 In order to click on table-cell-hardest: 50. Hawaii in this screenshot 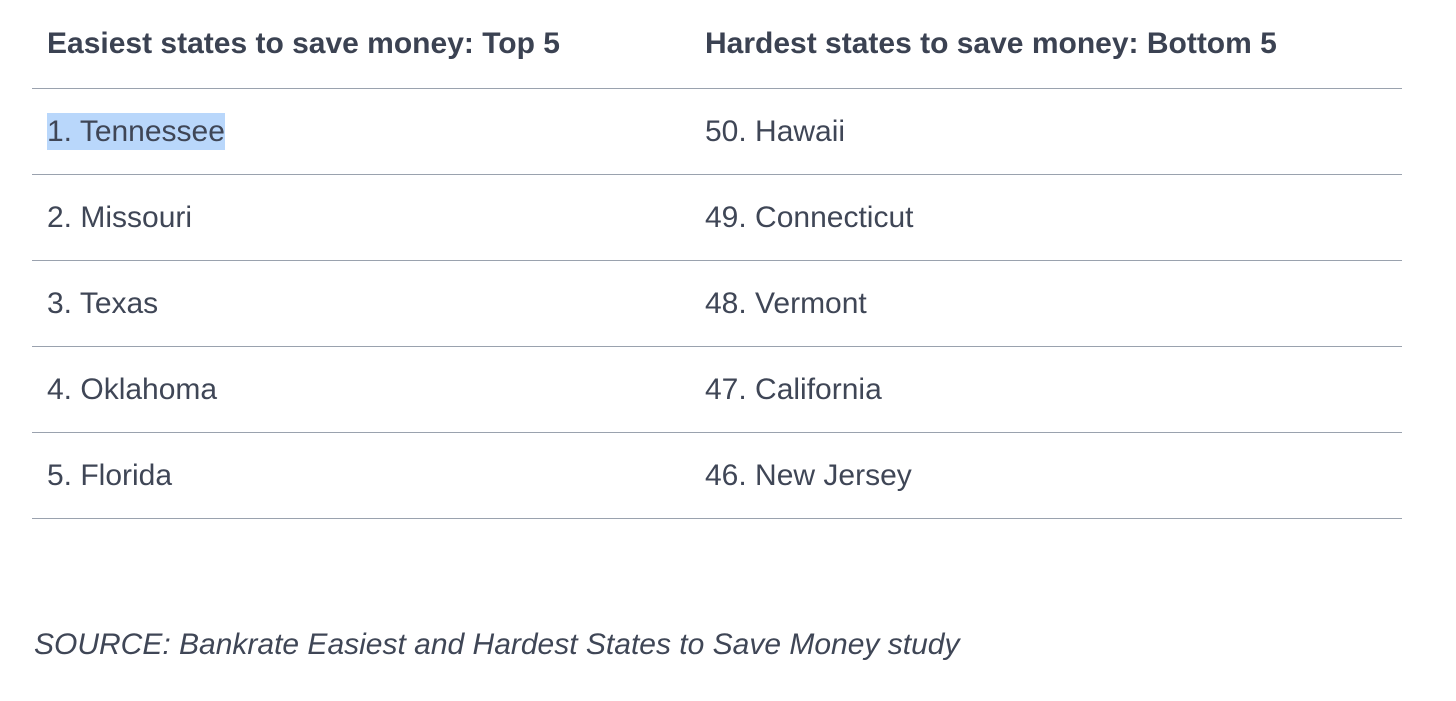, I will do `click(1046, 131)`.